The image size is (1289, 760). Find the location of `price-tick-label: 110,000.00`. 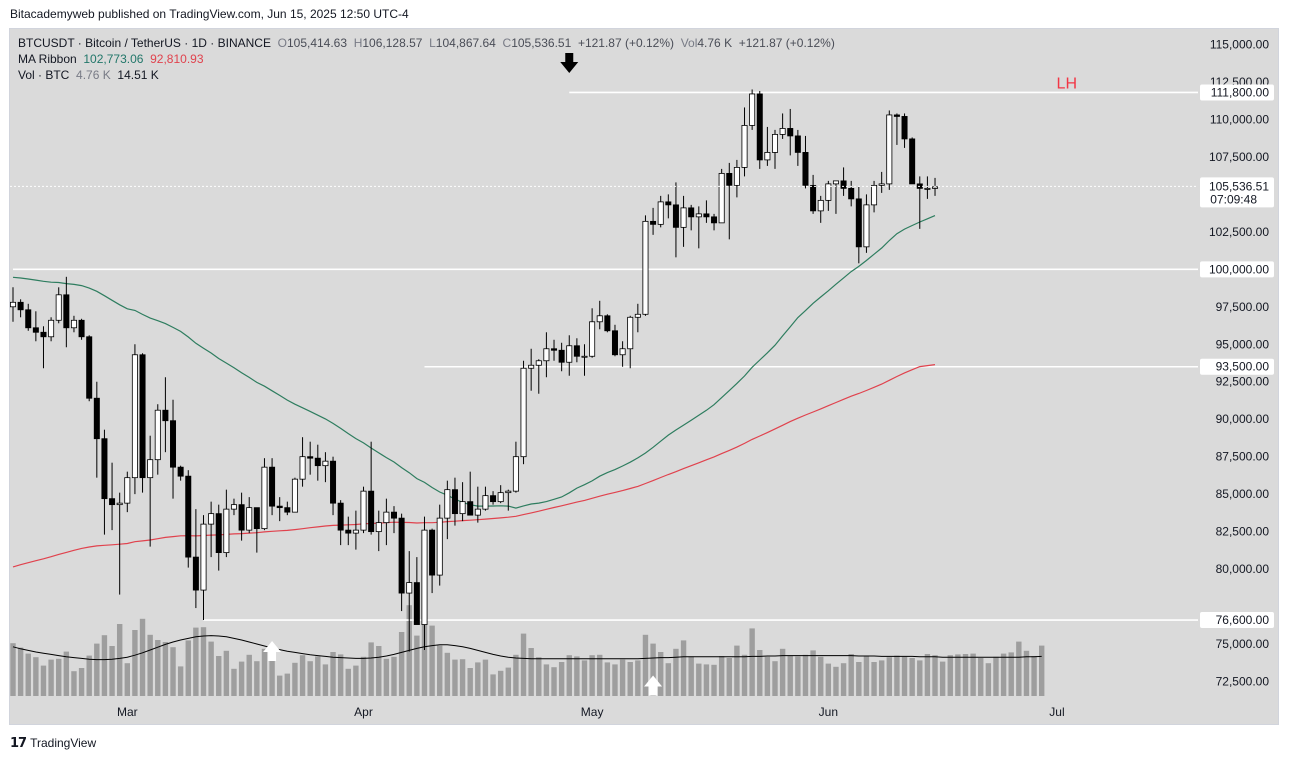

price-tick-label: 110,000.00 is located at coordinates (1239, 119).